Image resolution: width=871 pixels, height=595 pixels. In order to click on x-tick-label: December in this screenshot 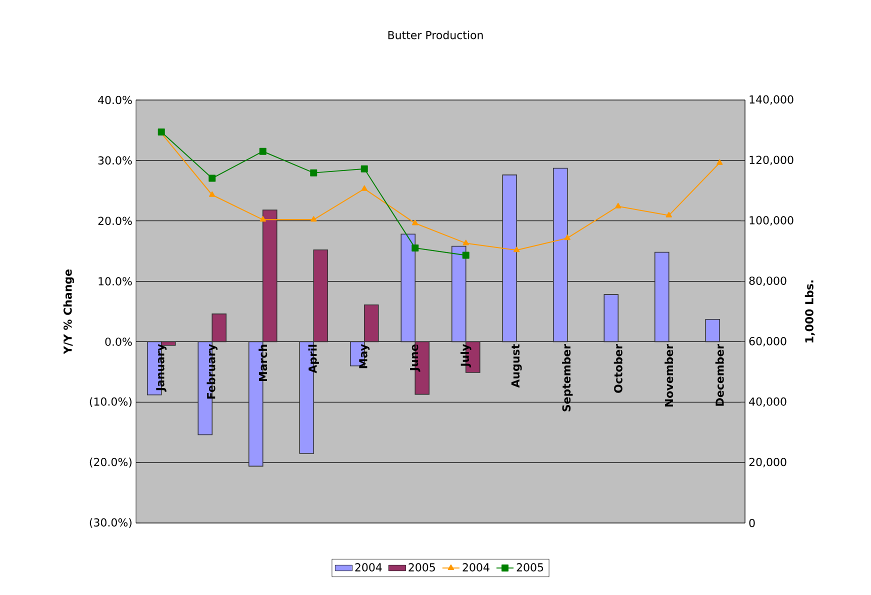, I will do `click(719, 375)`.